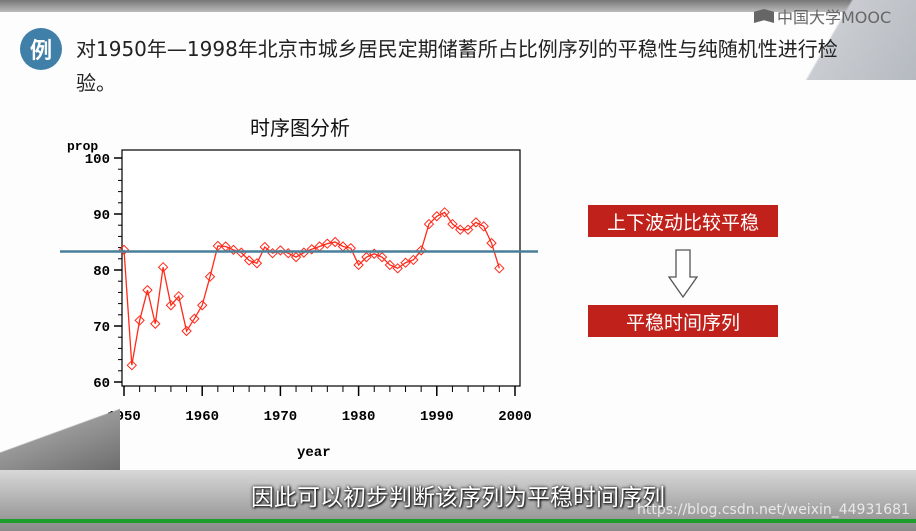  I want to click on y-tick-label: 80, so click(101, 272).